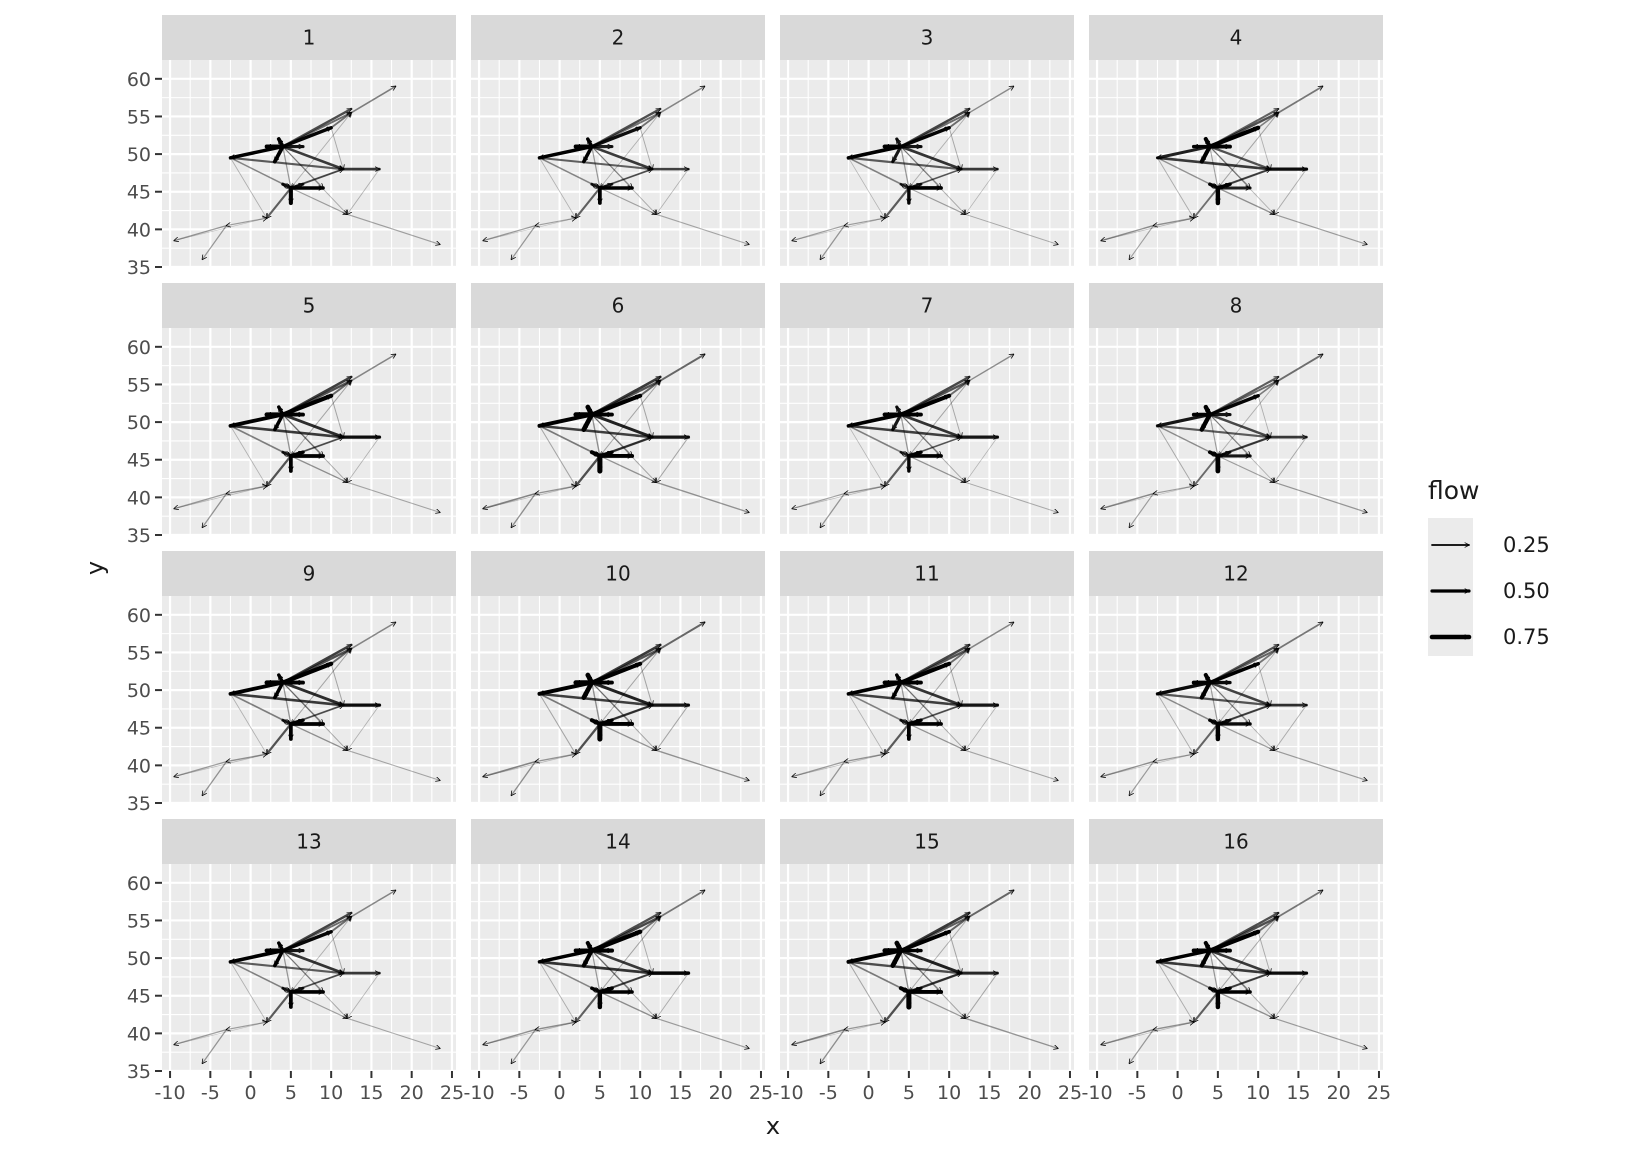 This screenshot has height=1157, width=1632. I want to click on facet-panel-3: 3, so click(927, 142).